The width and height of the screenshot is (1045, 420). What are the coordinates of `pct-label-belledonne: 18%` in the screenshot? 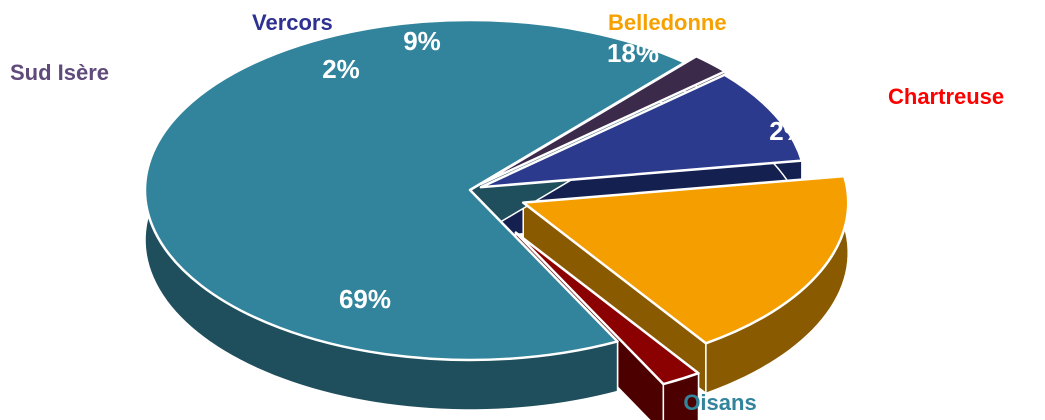 It's located at (633, 53).